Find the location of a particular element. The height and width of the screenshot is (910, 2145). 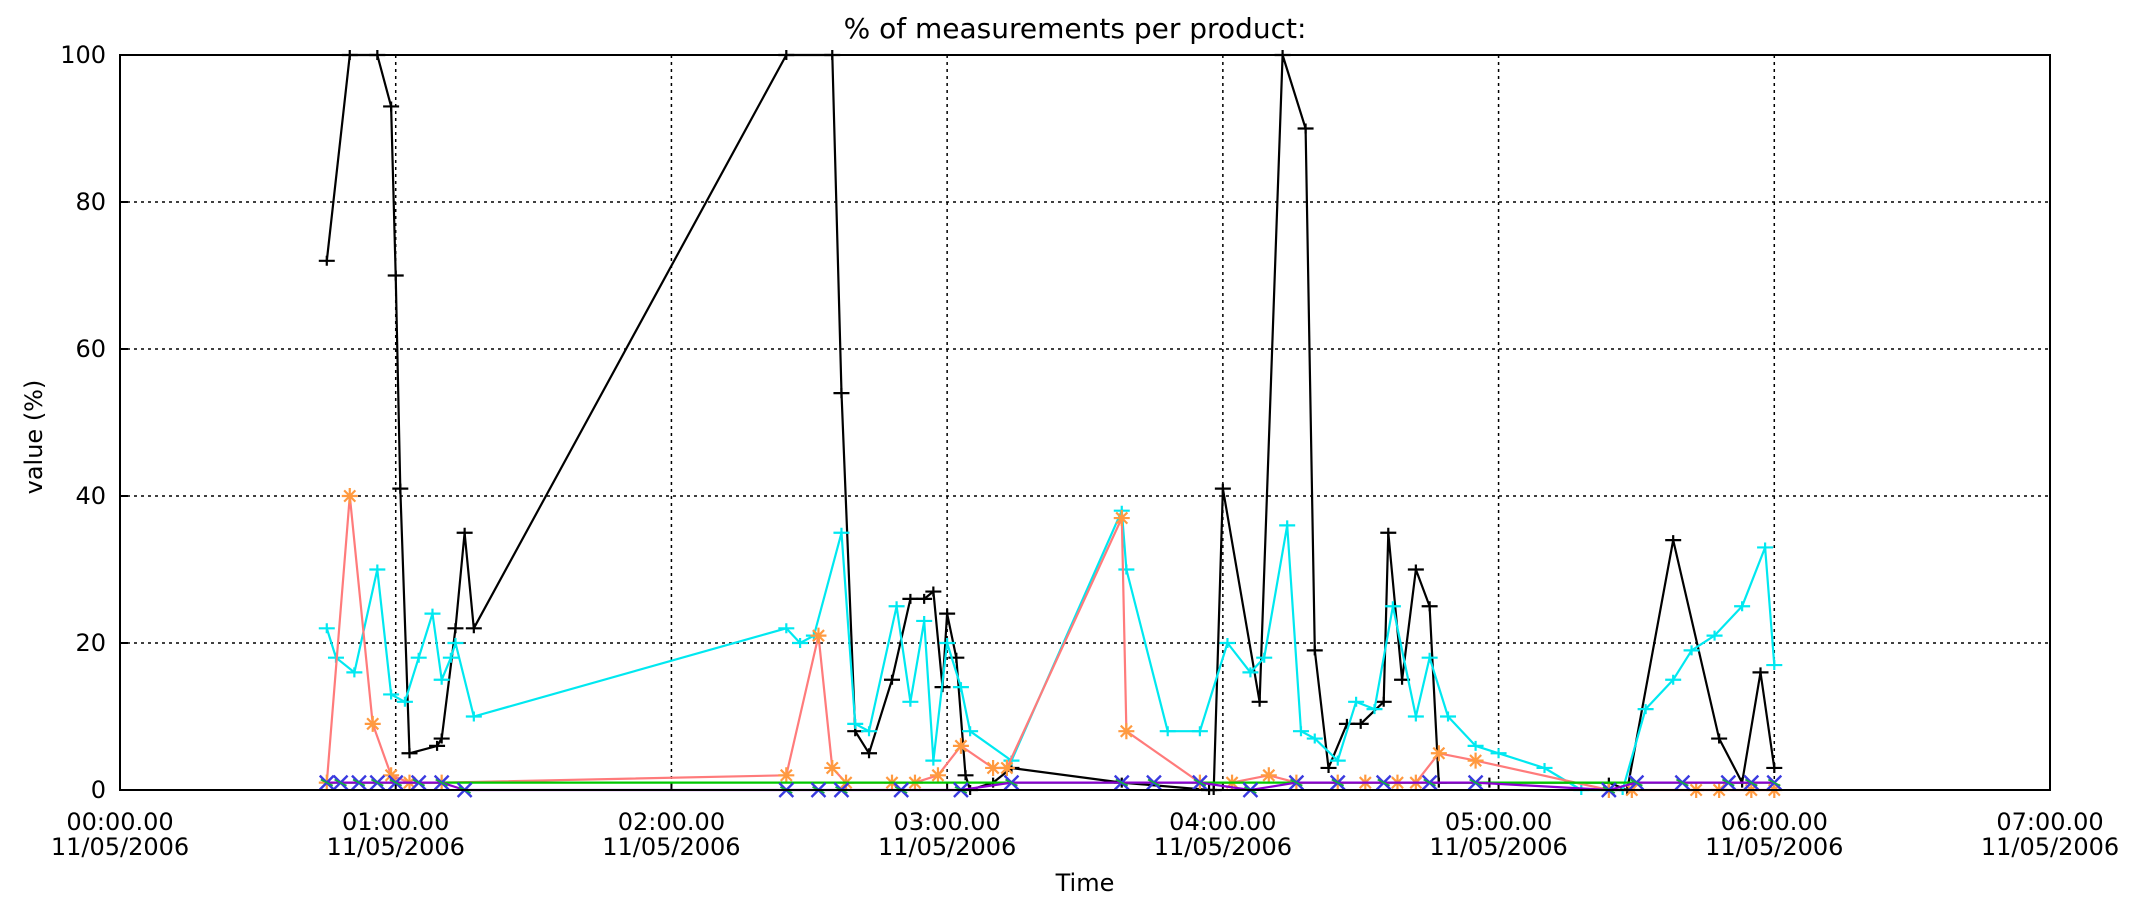

y-tick-labels: 0 20 40 60 80 100 is located at coordinates (83, 422).